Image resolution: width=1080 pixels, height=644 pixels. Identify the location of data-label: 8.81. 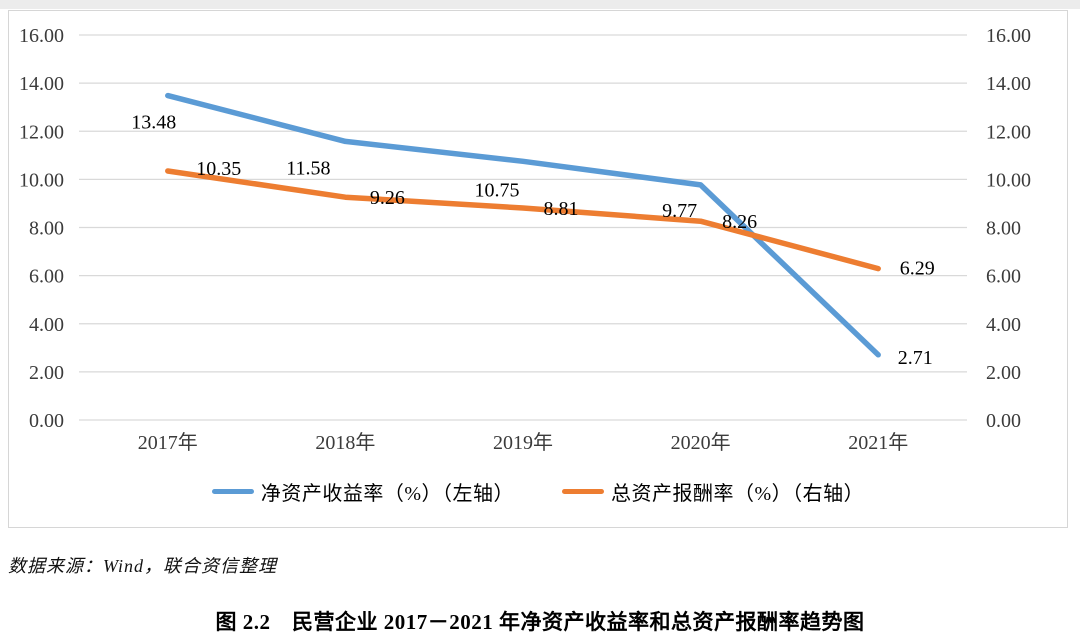
(561, 209).